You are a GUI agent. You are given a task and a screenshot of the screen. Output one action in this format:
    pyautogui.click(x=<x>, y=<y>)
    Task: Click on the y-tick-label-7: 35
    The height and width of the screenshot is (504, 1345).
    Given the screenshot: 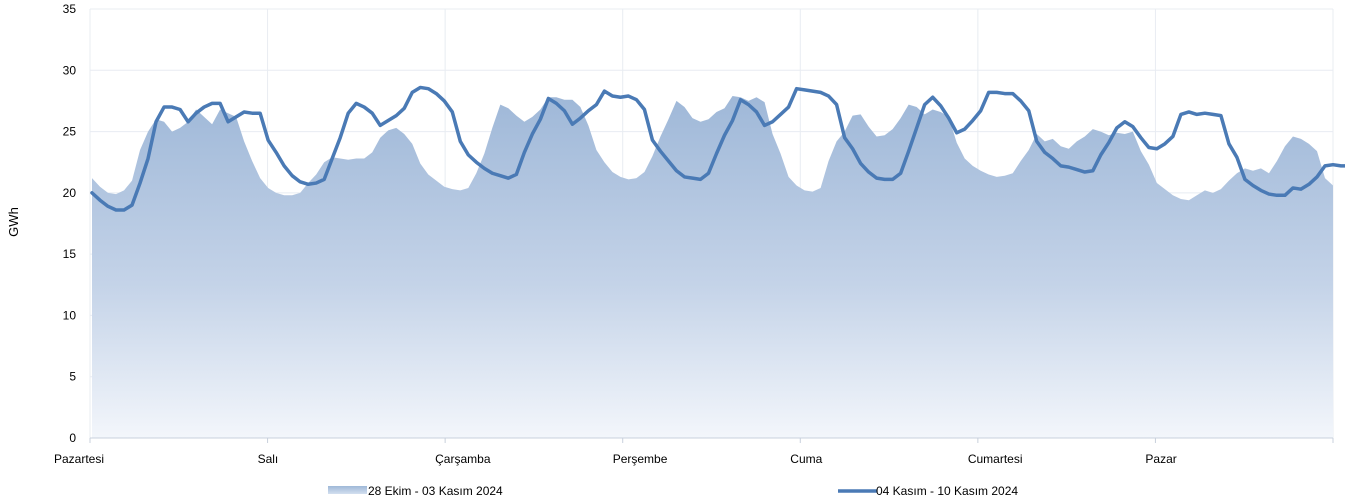 What is the action you would take?
    pyautogui.click(x=70, y=9)
    